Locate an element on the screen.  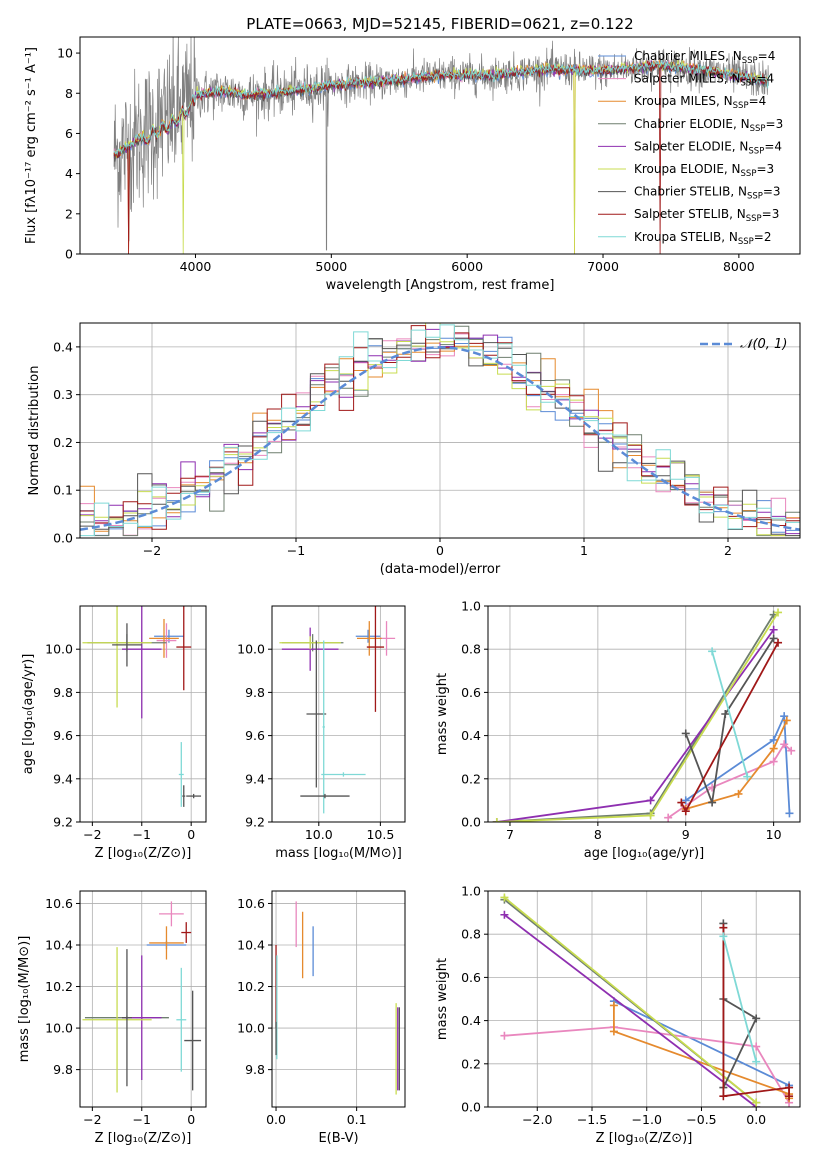
x-tick-label: 8000 is located at coordinates (739, 266).